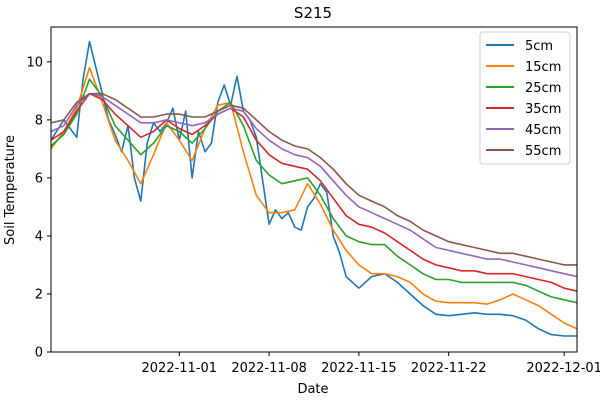 The height and width of the screenshot is (400, 600). Describe the element at coordinates (39, 236) in the screenshot. I see `y-tick-label: 4` at that location.